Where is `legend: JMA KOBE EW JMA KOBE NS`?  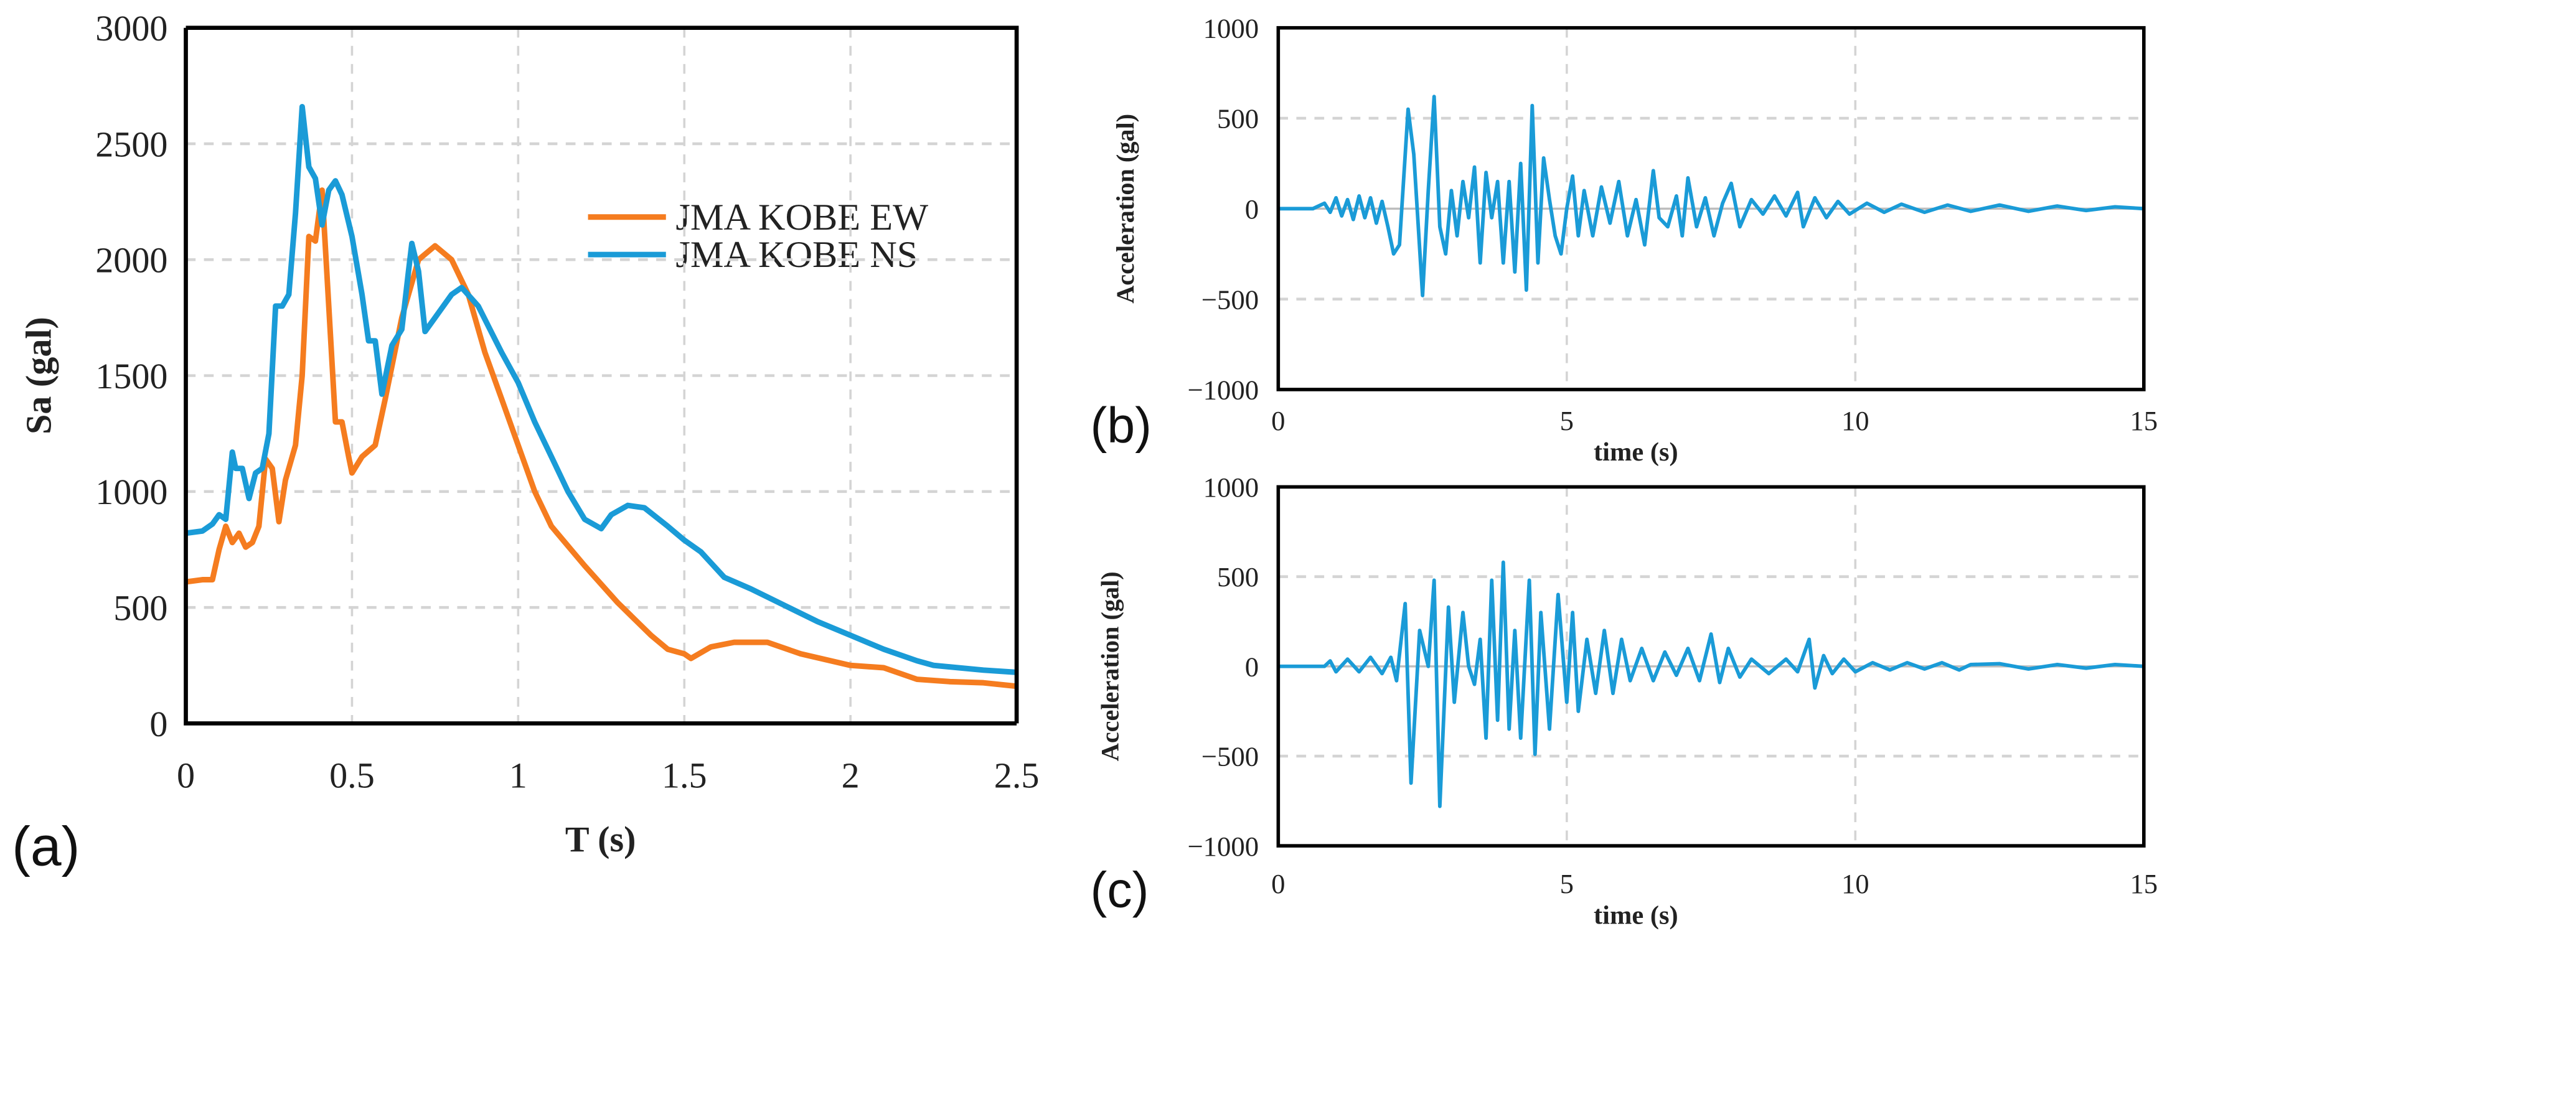
legend: JMA KOBE EW JMA KOBE NS is located at coordinates (758, 236).